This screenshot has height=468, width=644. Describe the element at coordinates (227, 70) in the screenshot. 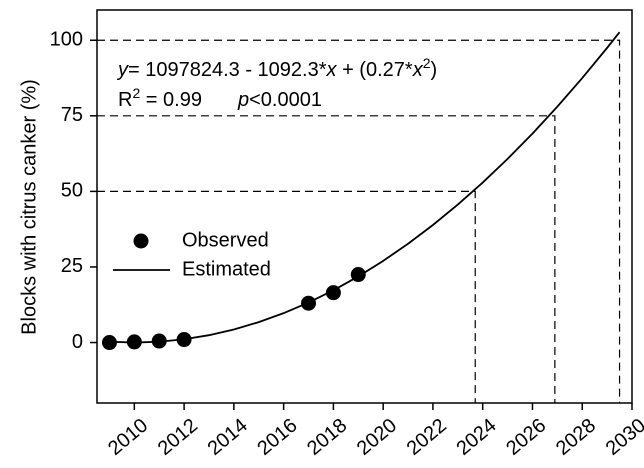

I see `eq-part: = 1097824.3 - 1092.3*` at that location.